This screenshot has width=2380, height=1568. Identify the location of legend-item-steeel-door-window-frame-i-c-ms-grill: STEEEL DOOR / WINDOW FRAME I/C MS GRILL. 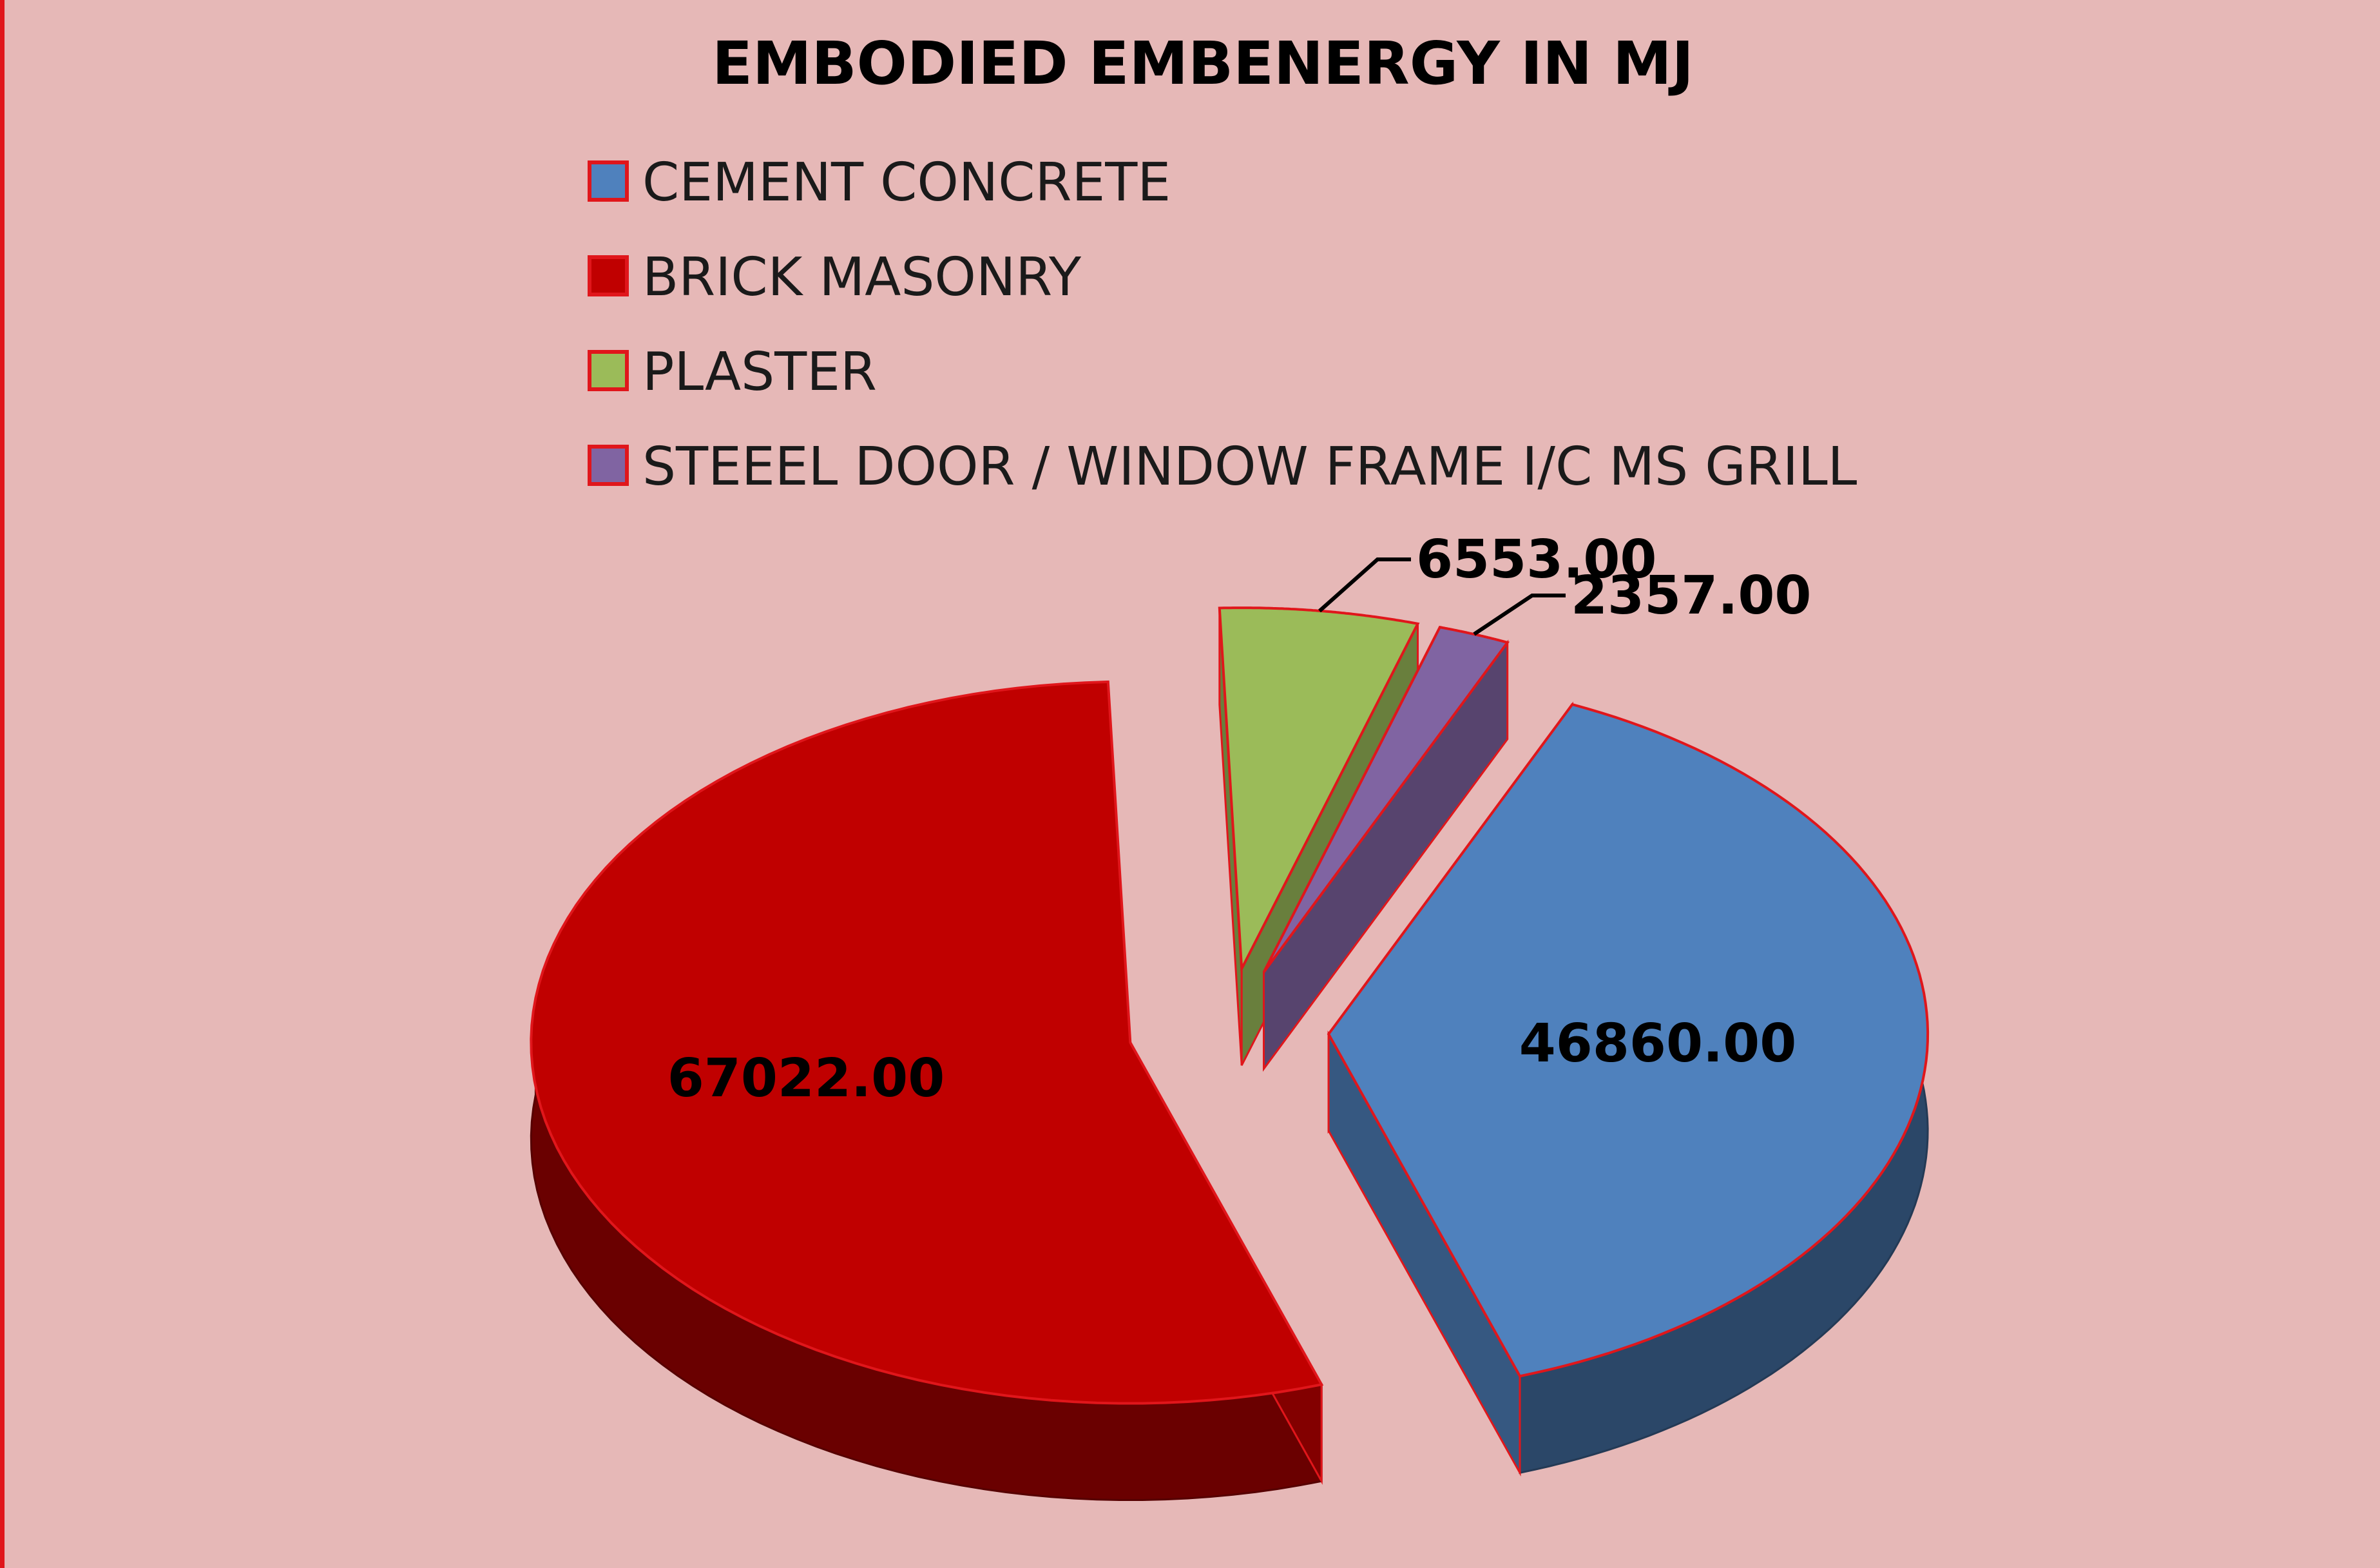
(1223, 467).